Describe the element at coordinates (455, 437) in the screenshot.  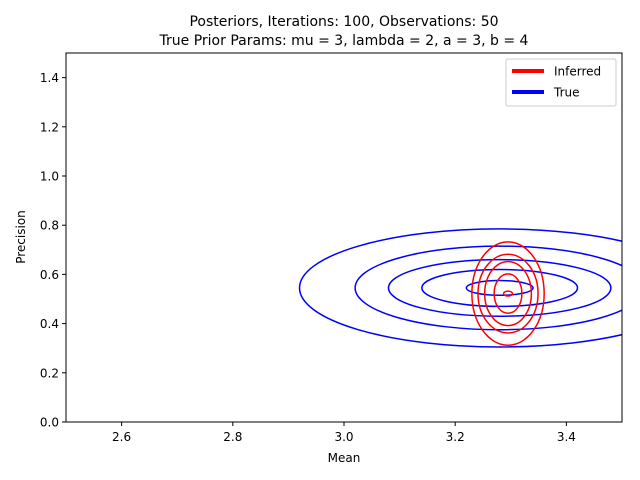
I see `x-tick-label: 3.2` at that location.